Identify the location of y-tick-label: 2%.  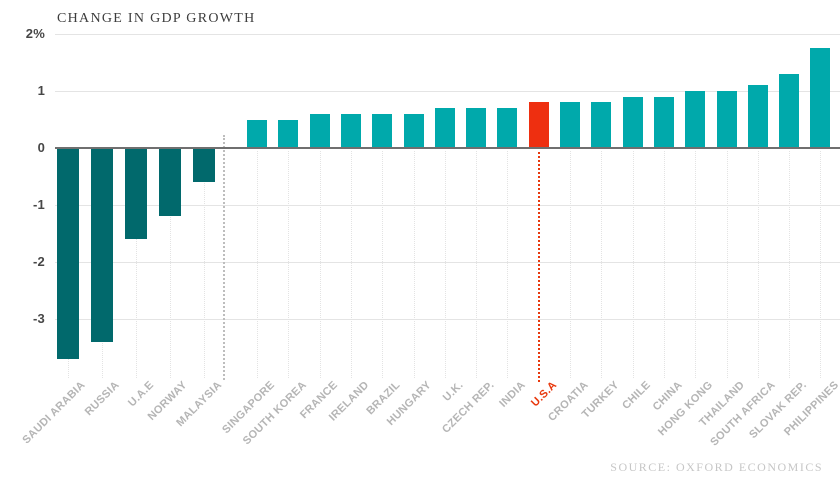
(35, 33).